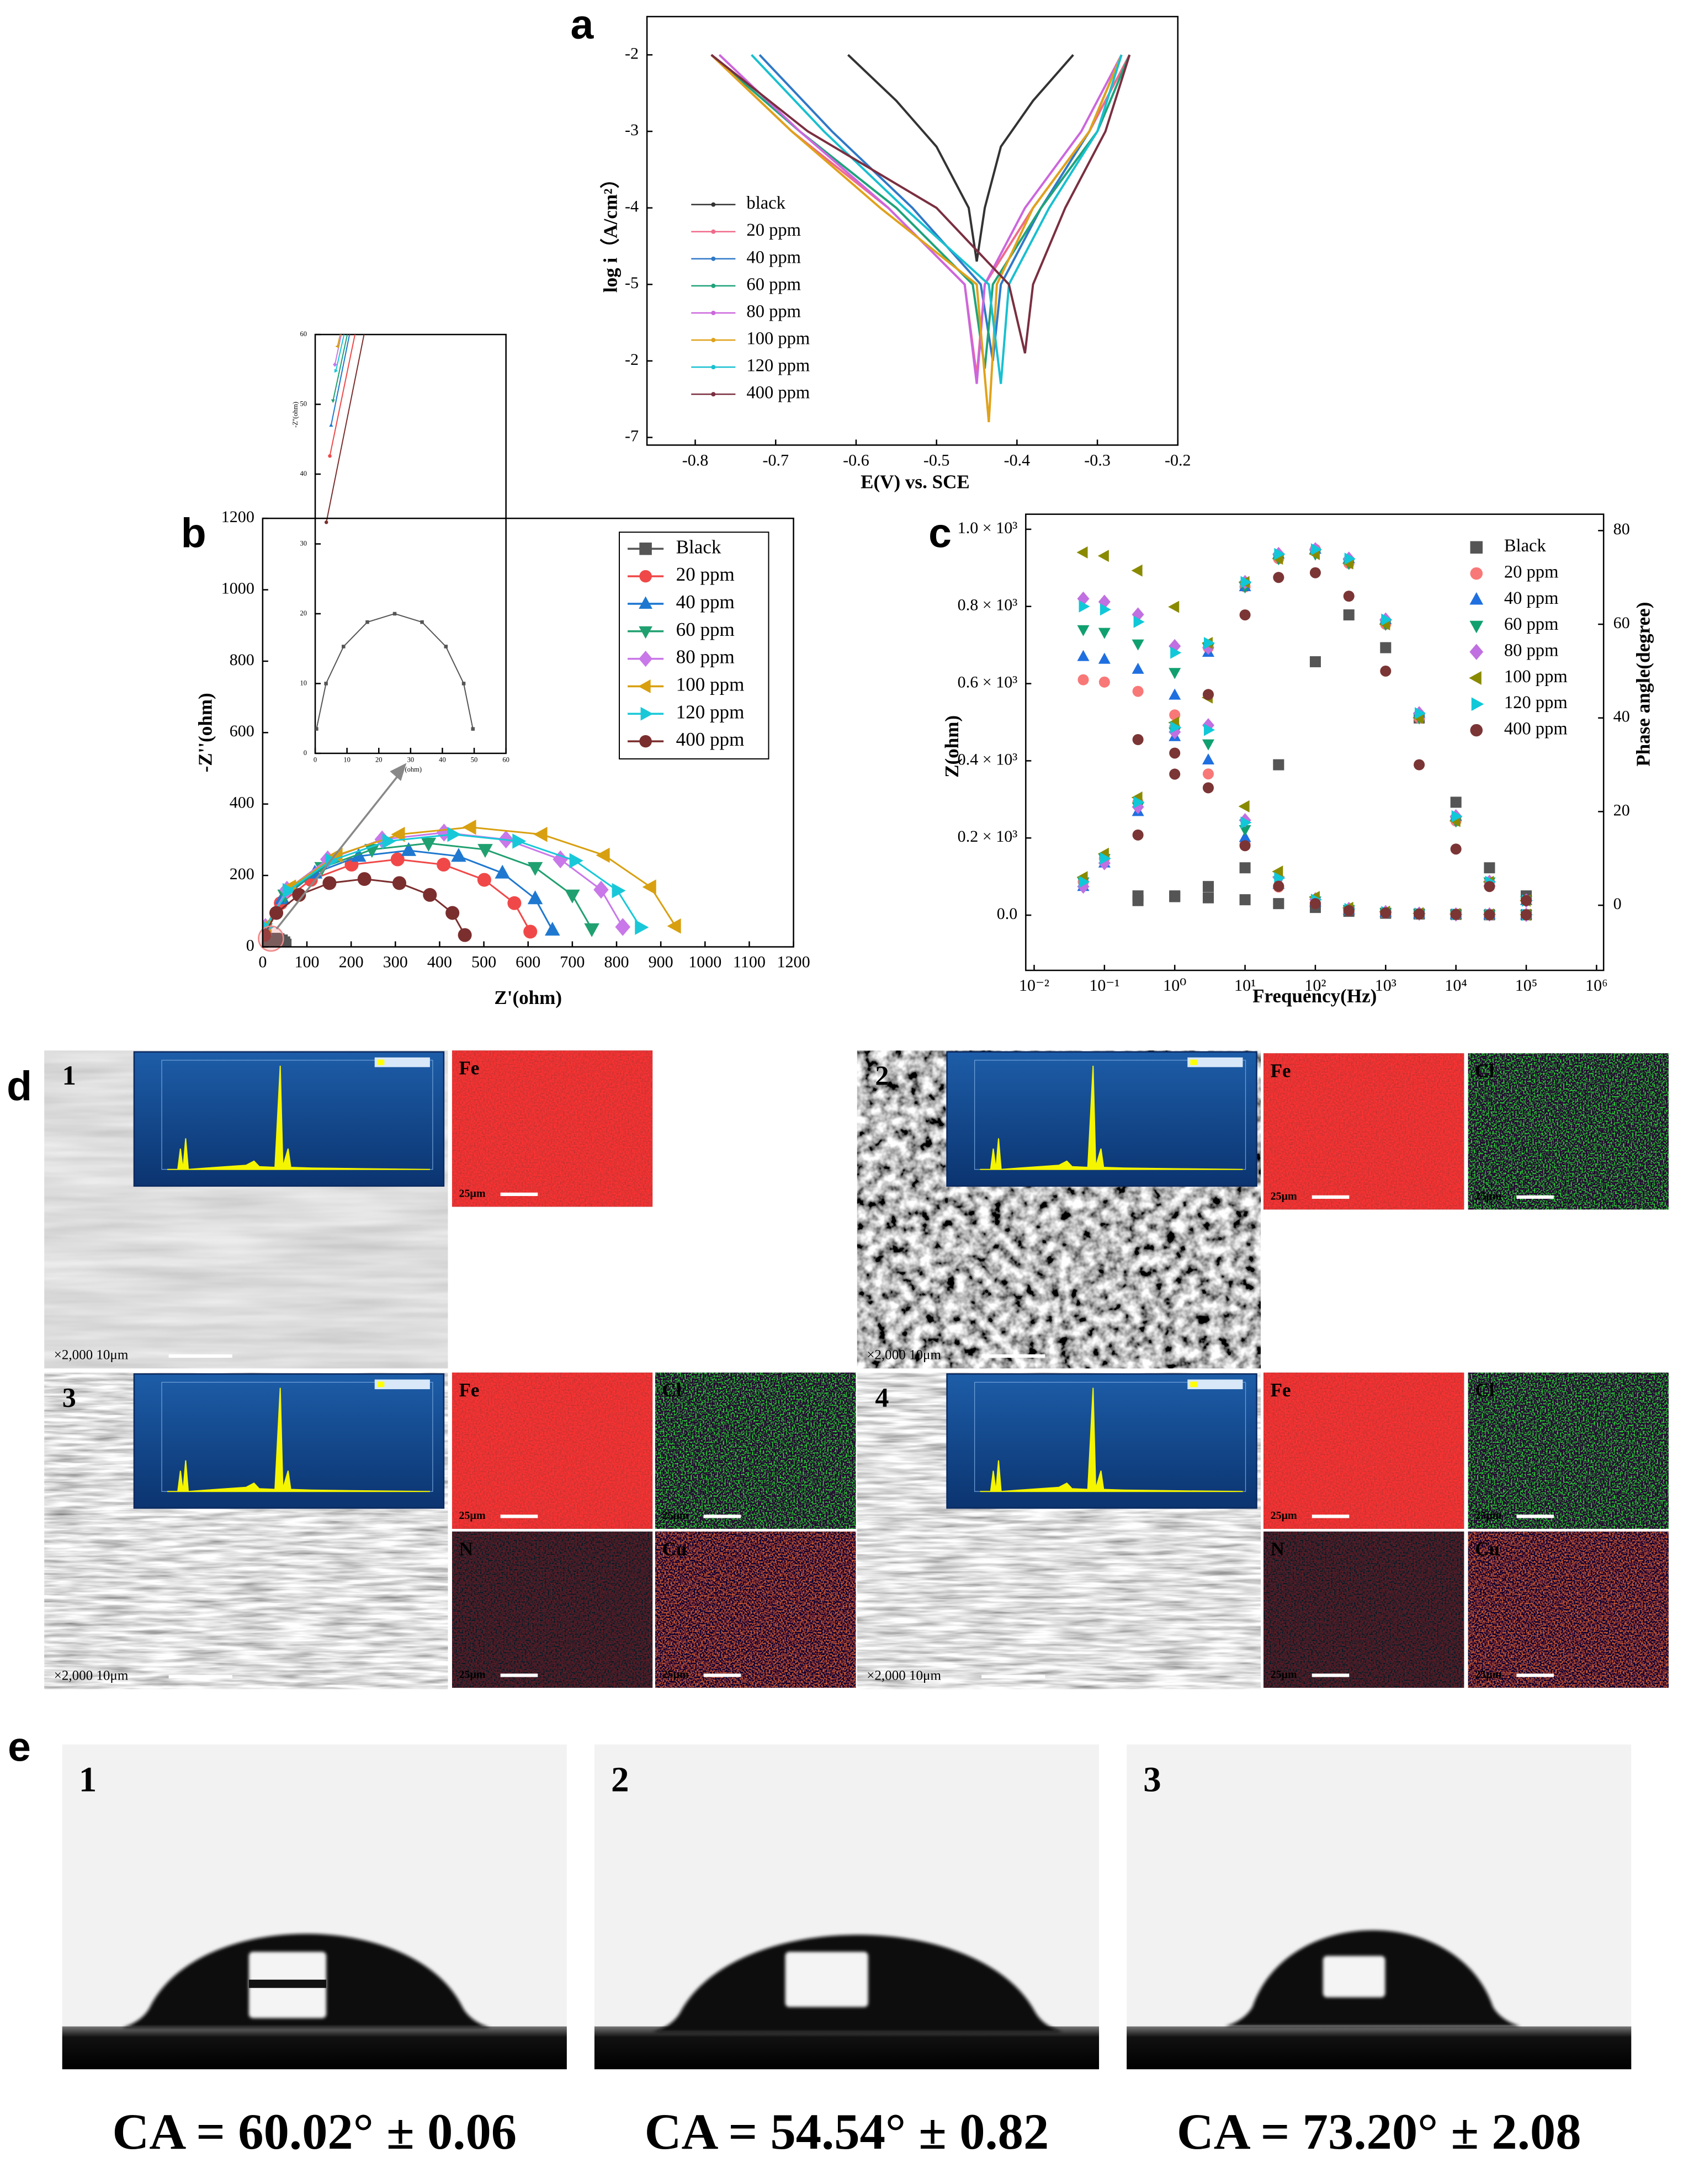 This screenshot has width=1699, height=2184. Describe the element at coordinates (442, 760) in the screenshot. I see `x-tick-label: 40` at that location.